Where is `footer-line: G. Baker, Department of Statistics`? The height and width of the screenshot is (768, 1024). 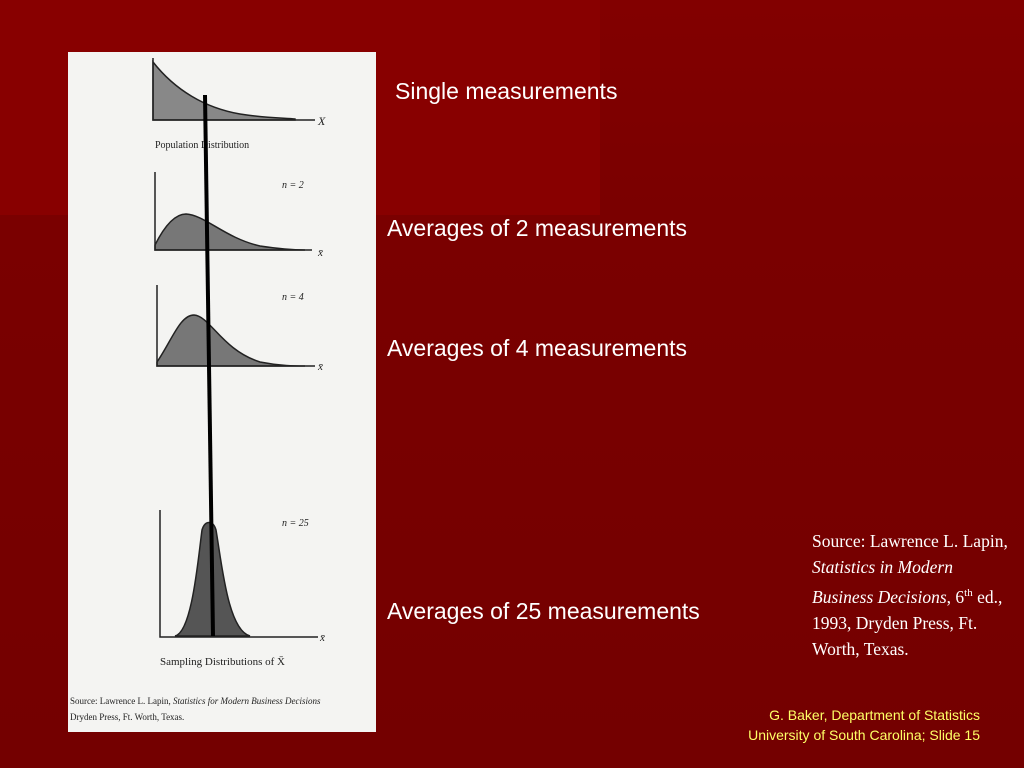 footer-line: G. Baker, Department of Statistics is located at coordinates (874, 715).